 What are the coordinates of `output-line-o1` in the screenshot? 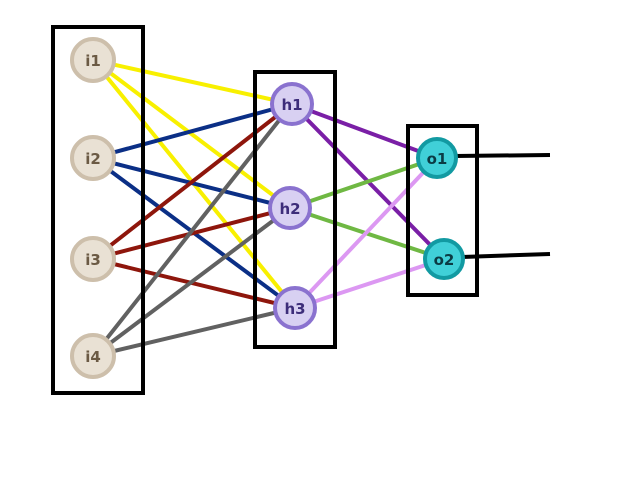 It's located at (502, 155).